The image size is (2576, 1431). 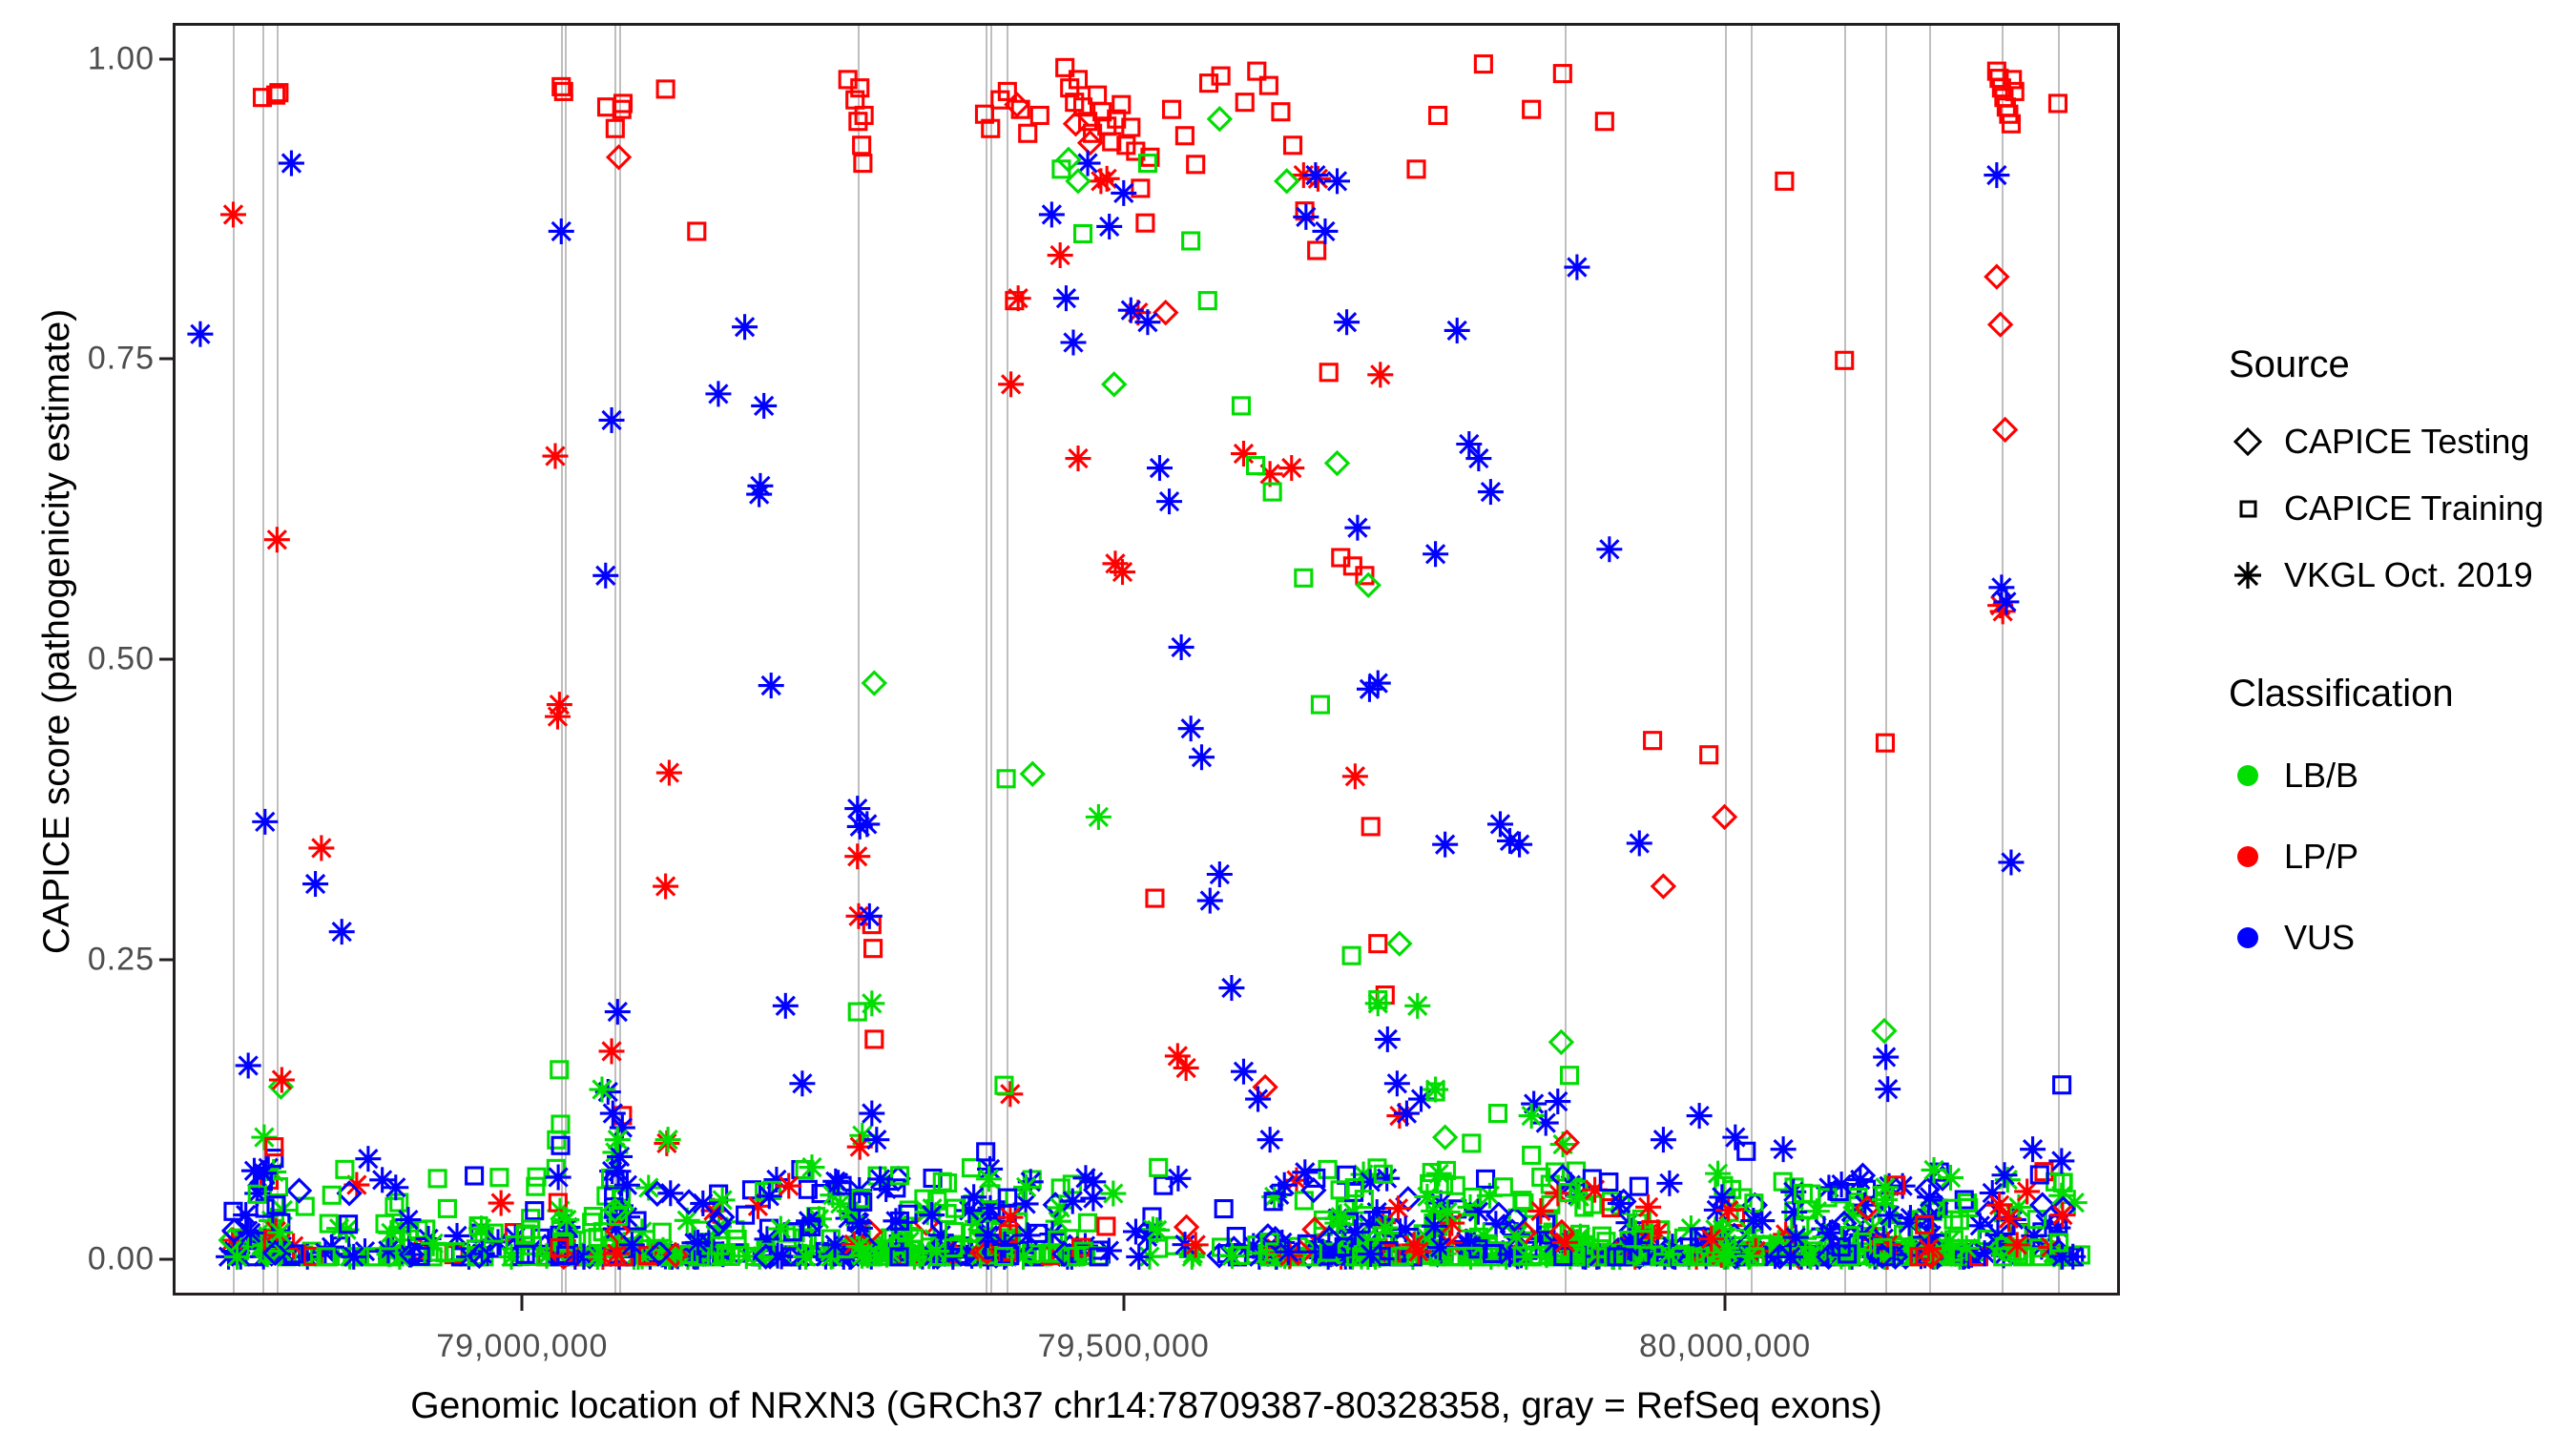 I want to click on y-tick-label: 0.75, so click(x=121, y=358).